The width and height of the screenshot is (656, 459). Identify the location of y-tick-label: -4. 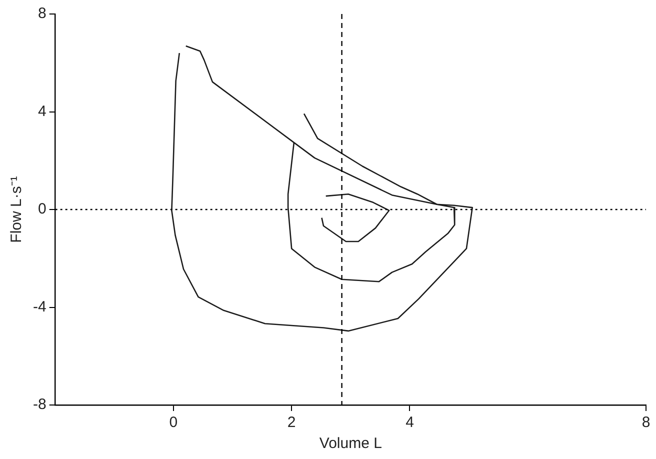
(39, 307).